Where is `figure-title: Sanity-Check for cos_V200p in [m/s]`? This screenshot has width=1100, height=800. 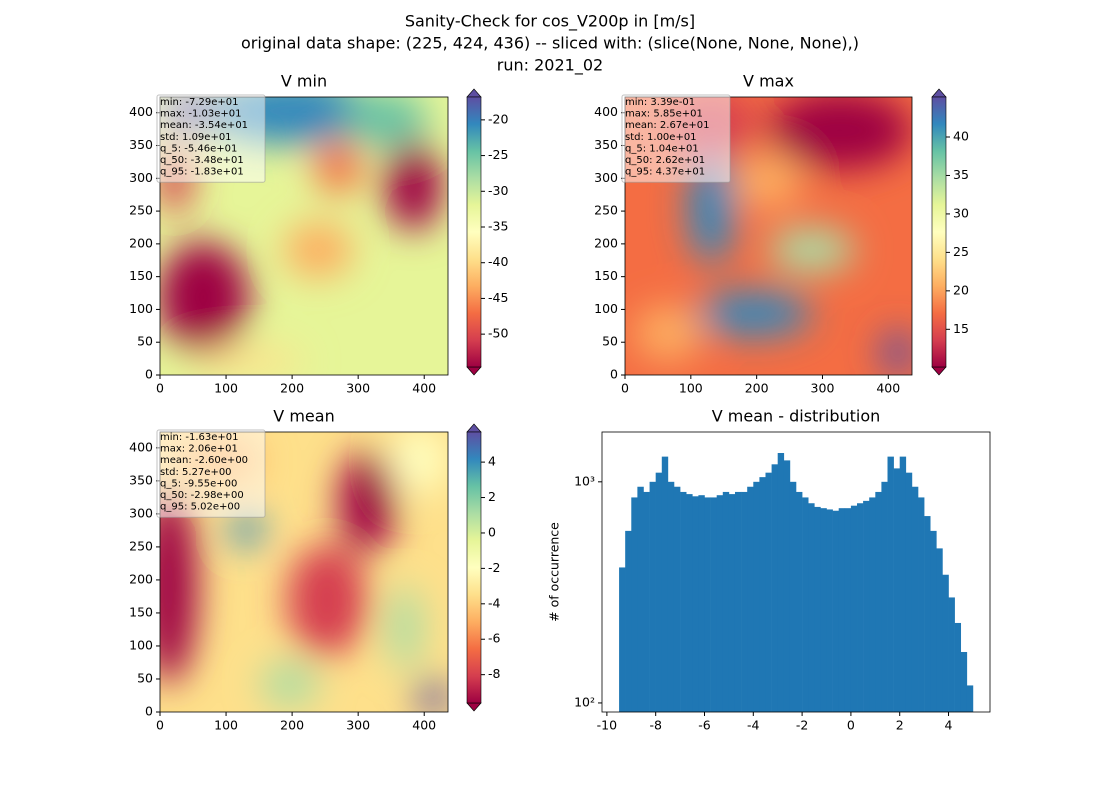 figure-title: Sanity-Check for cos_V200p in [m/s] is located at coordinates (550, 22).